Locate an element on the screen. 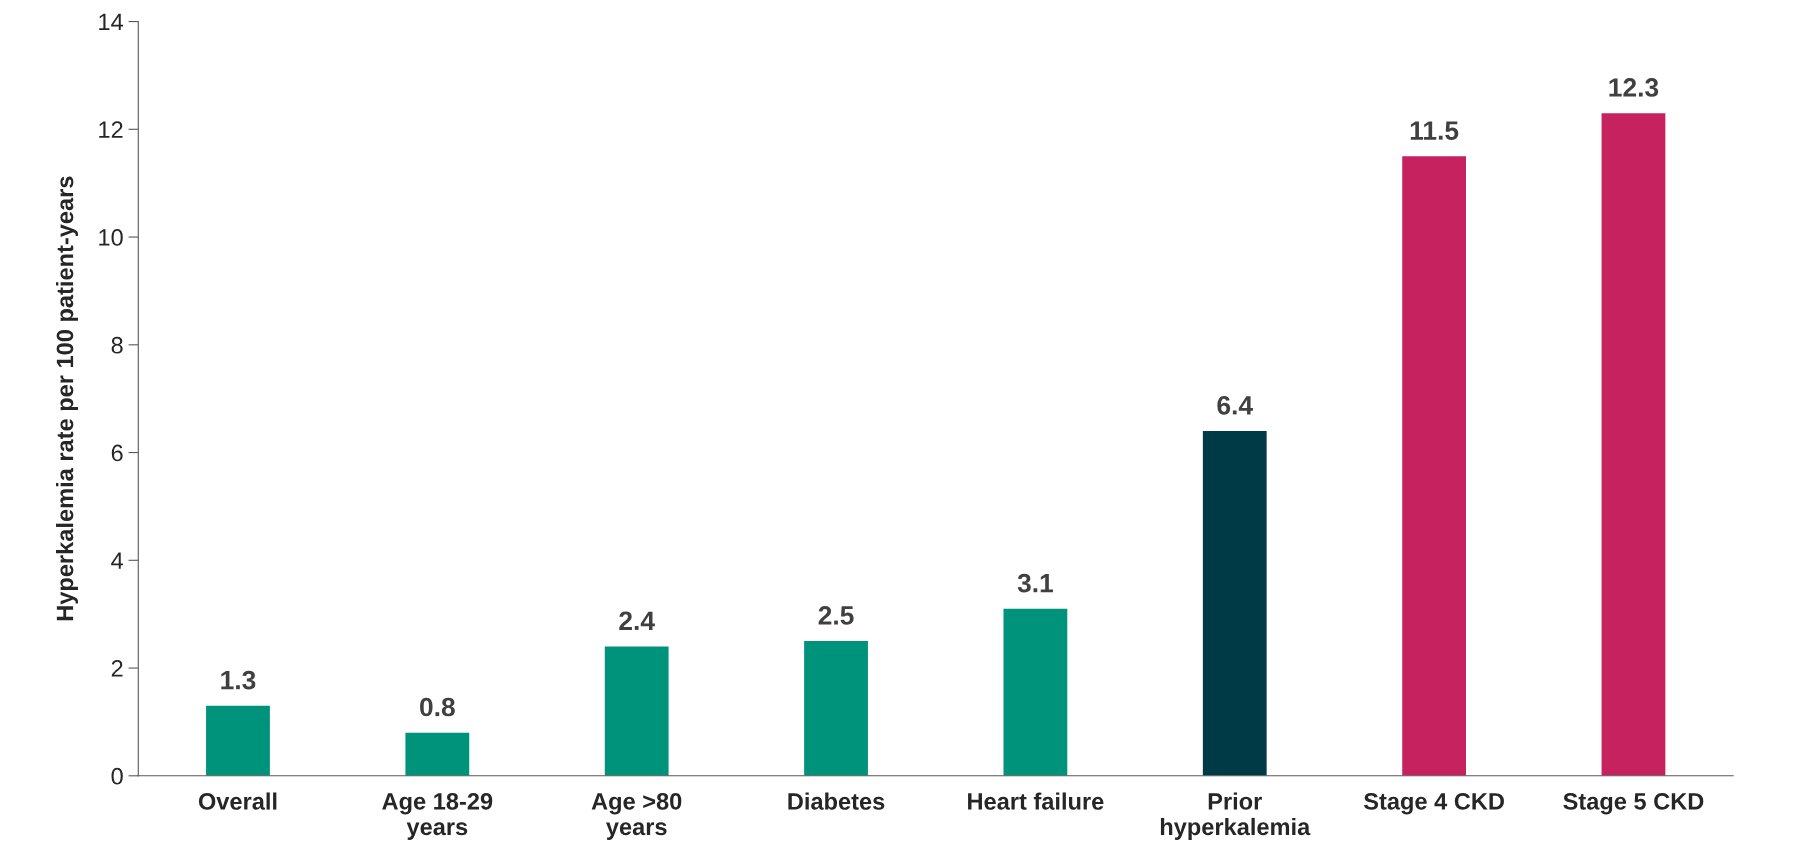 This screenshot has width=1796, height=862. data-label: 1.3 is located at coordinates (238, 680).